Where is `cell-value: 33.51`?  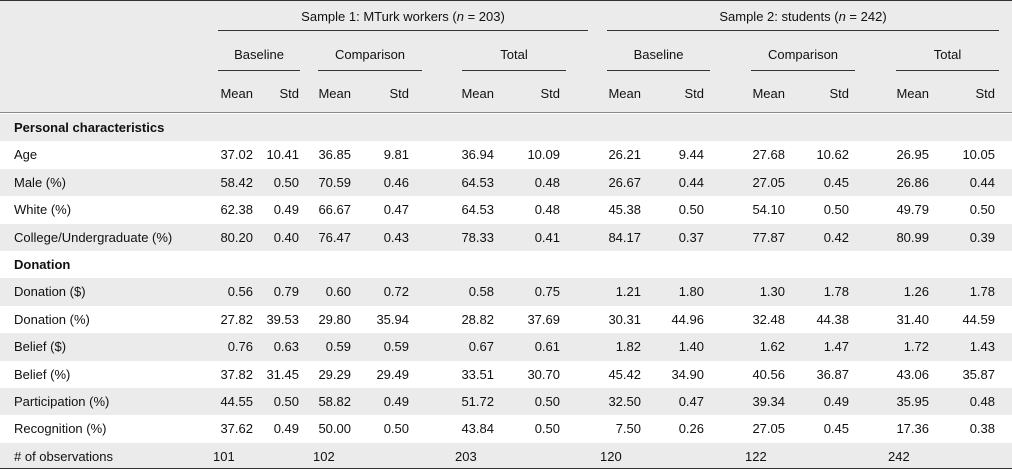 cell-value: 33.51 is located at coordinates (477, 374).